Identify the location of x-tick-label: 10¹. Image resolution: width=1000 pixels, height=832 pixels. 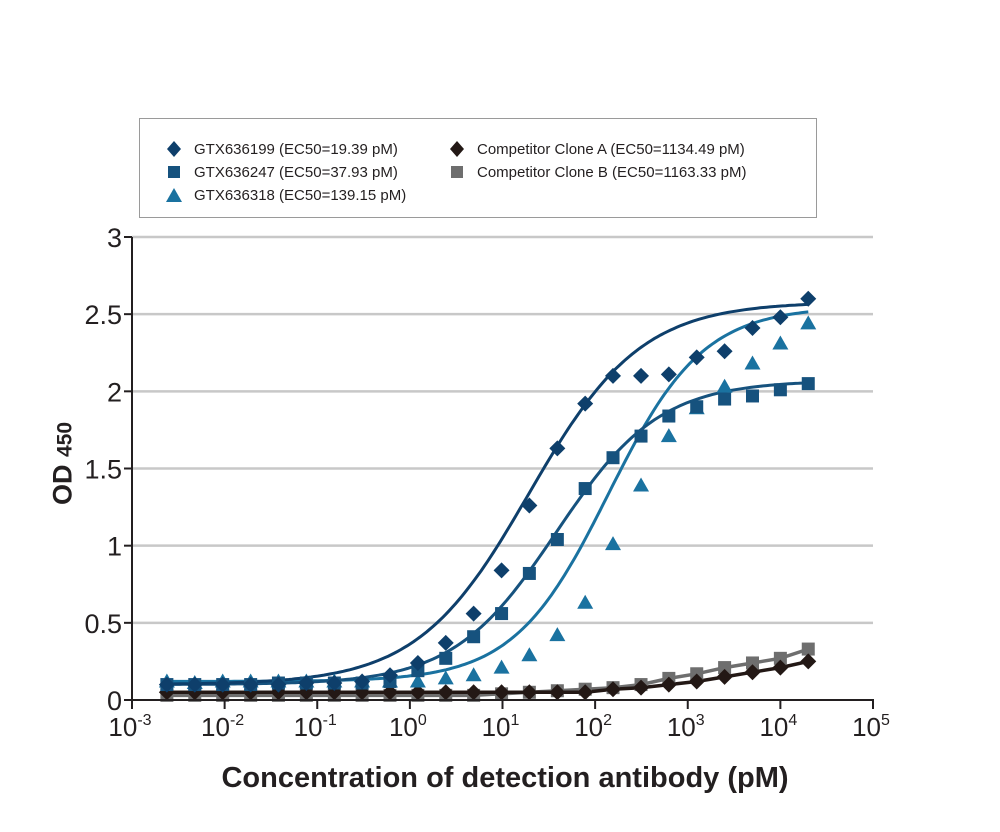
(501, 727).